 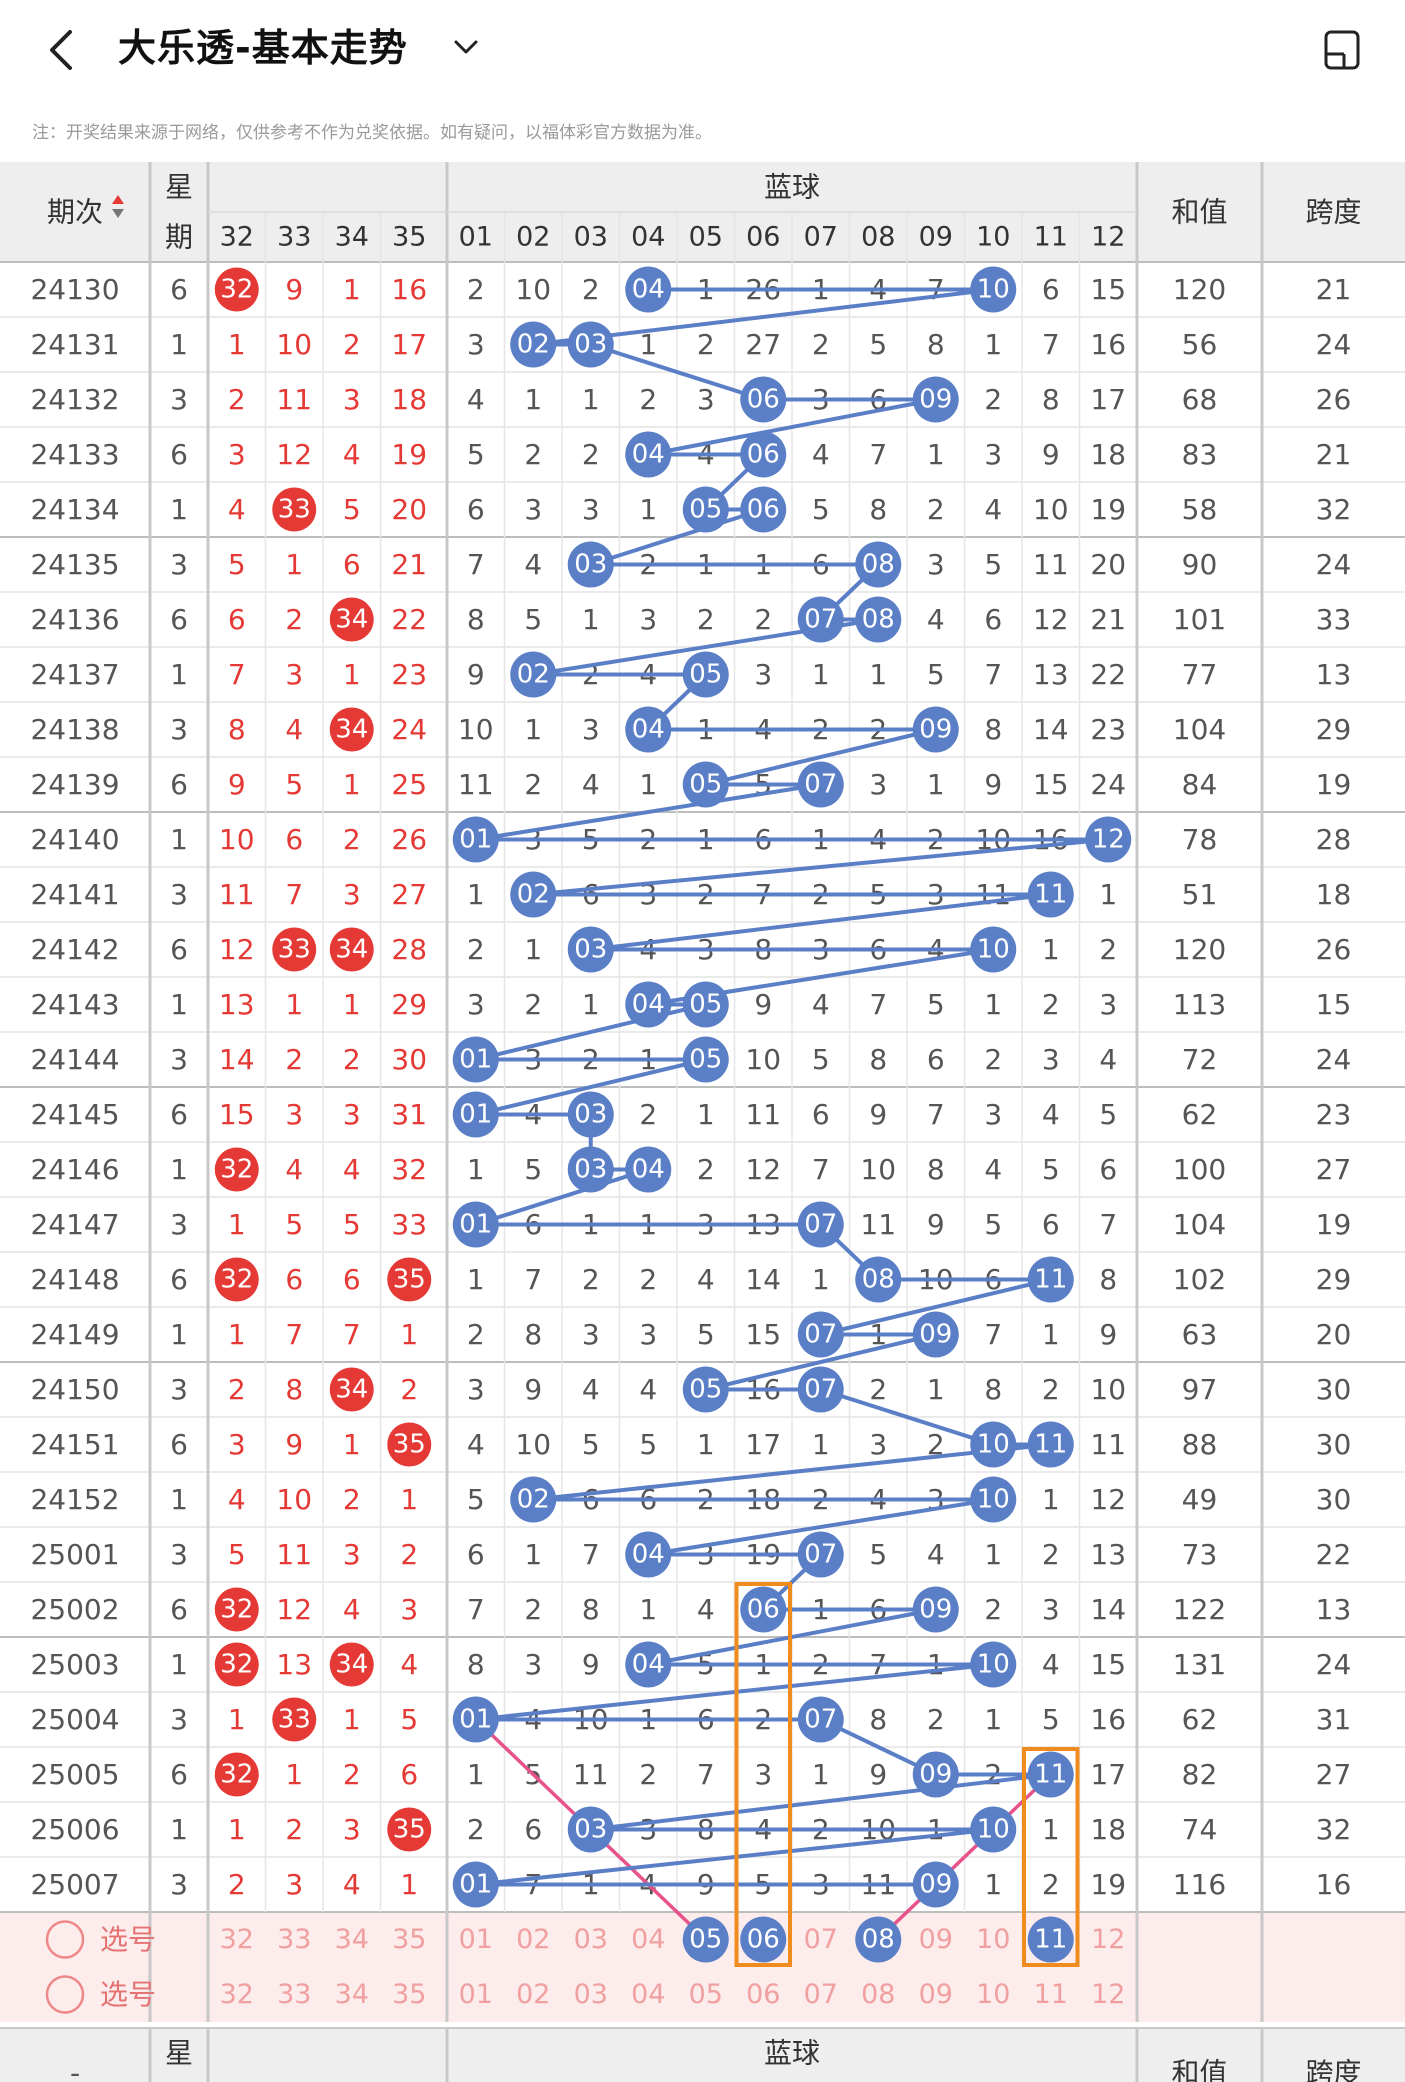 I want to click on period-cell: 25003, so click(x=74, y=1664).